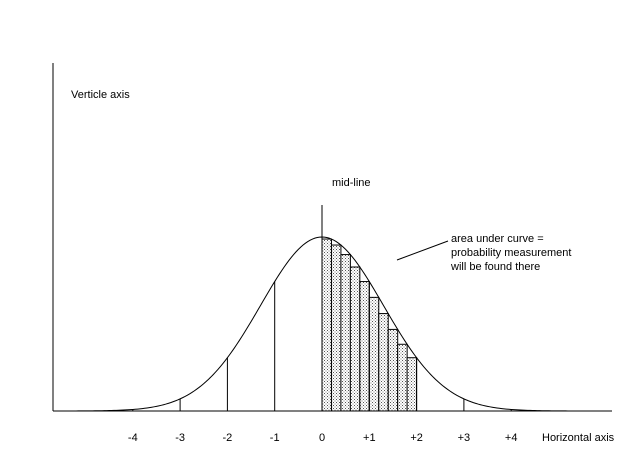 Image resolution: width=640 pixels, height=475 pixels. What do you see at coordinates (578, 438) in the screenshot?
I see `horizontal-axis-label: Horizontal axis` at bounding box center [578, 438].